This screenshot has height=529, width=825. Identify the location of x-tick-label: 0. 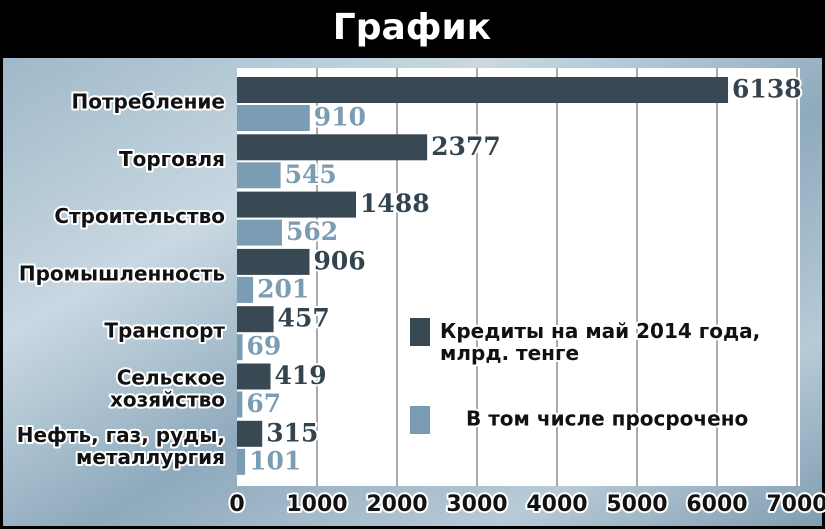
(236, 504).